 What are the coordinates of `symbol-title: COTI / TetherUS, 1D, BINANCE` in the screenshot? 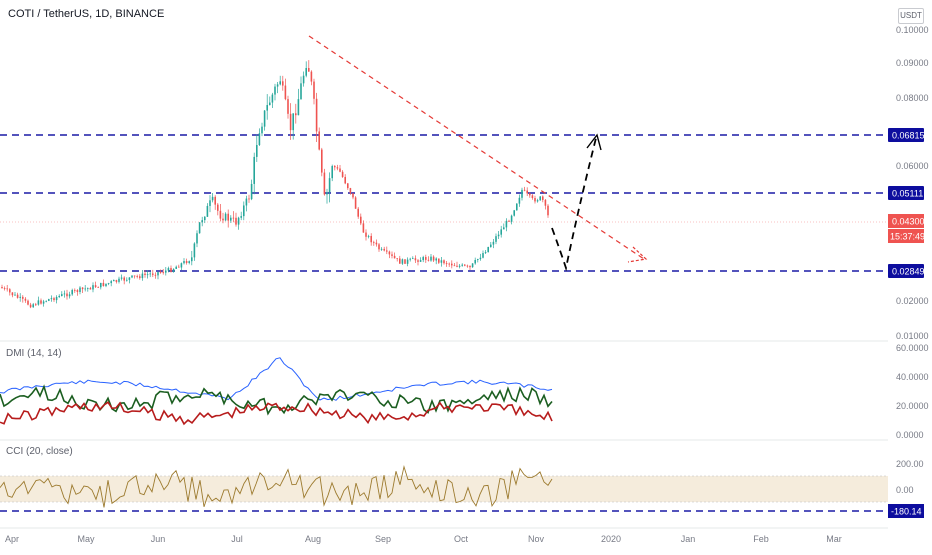 It's located at (86, 14).